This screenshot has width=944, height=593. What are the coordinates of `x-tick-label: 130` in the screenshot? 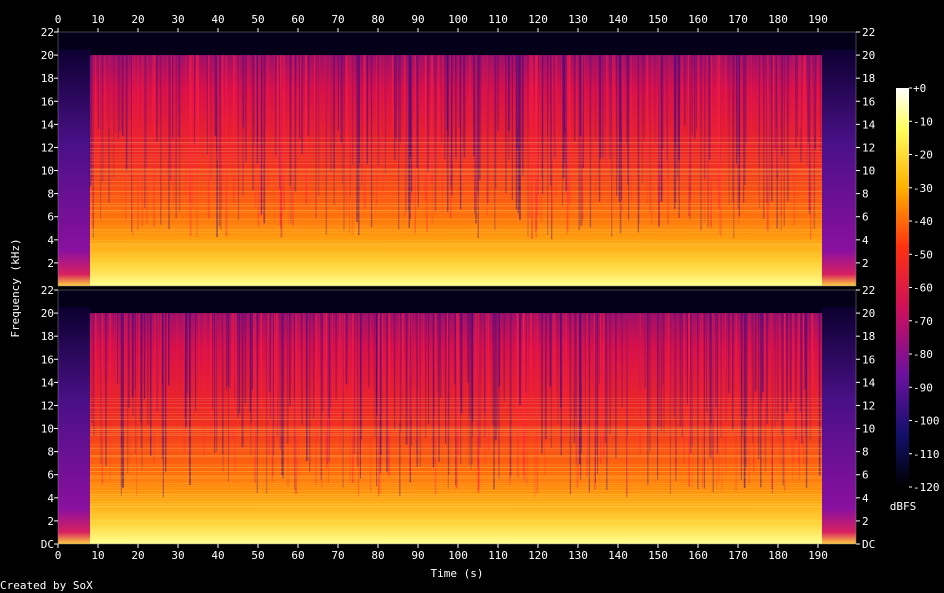 It's located at (578, 555).